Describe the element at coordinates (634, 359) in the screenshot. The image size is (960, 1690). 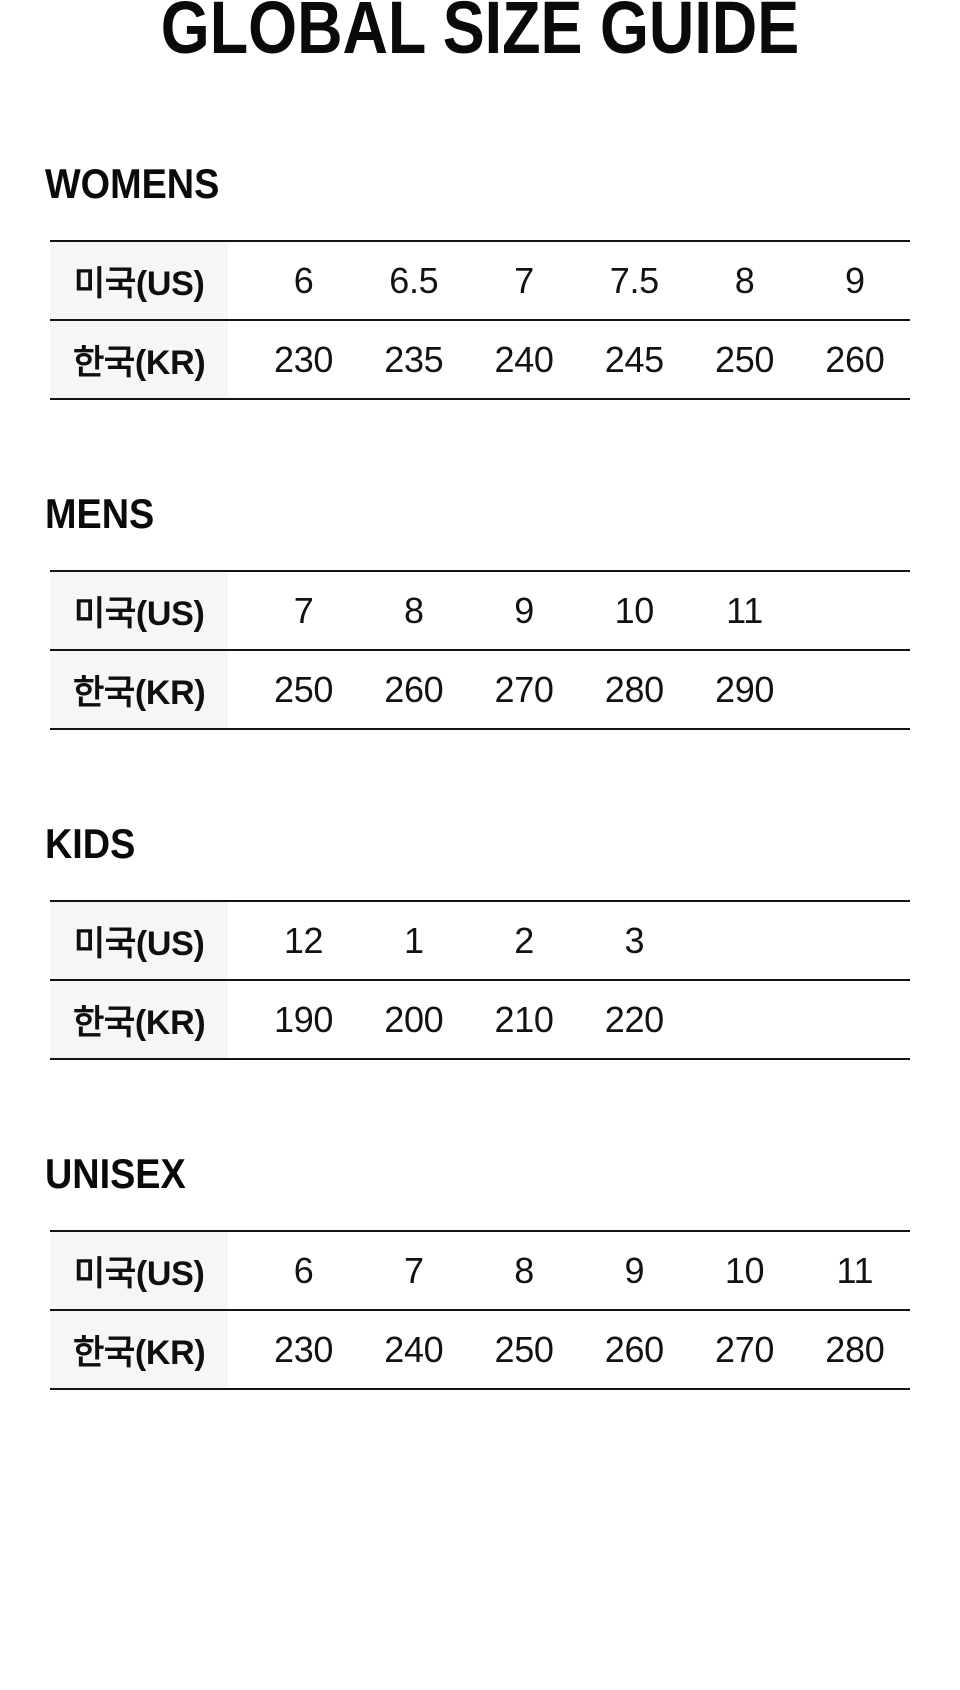
I see `size-cell: 245` at that location.